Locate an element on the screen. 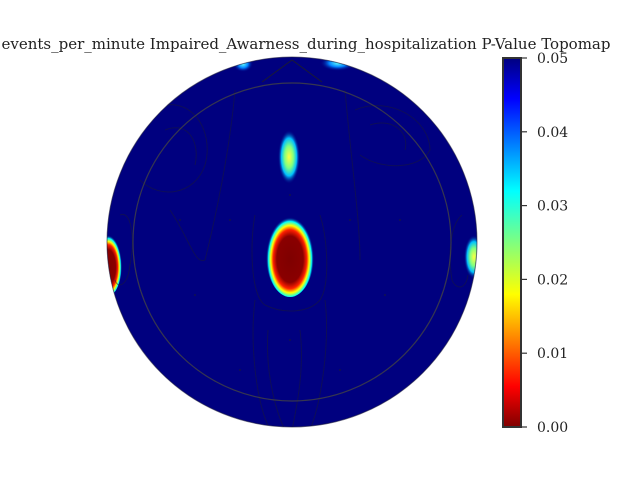 The height and width of the screenshot is (480, 640). colorbar-tick-label: 0.01 is located at coordinates (552, 354).